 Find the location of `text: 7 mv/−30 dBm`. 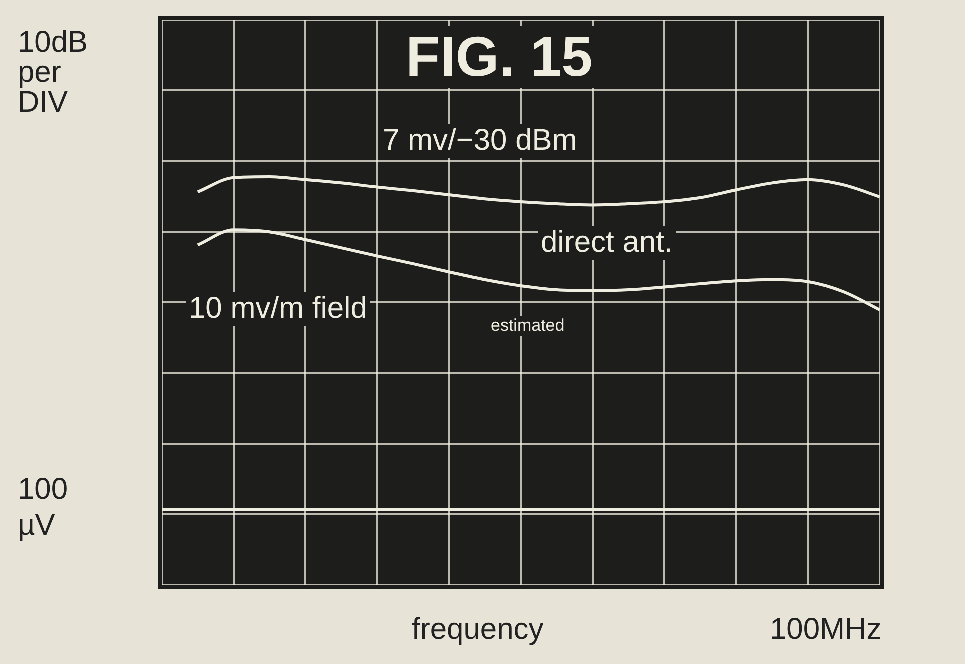

text: 7 mv/−30 dBm is located at coordinates (480, 141).